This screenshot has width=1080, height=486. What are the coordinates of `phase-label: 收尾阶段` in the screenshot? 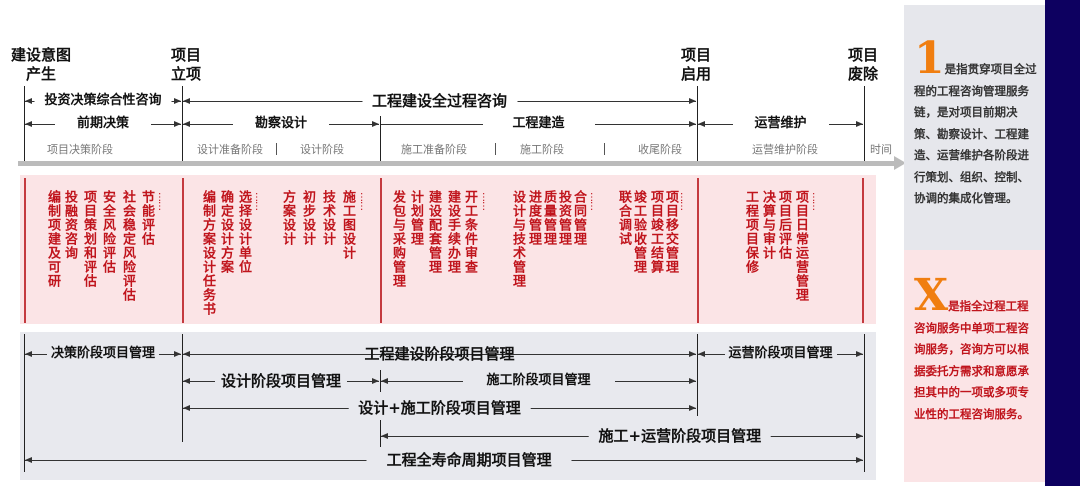 It's located at (660, 149).